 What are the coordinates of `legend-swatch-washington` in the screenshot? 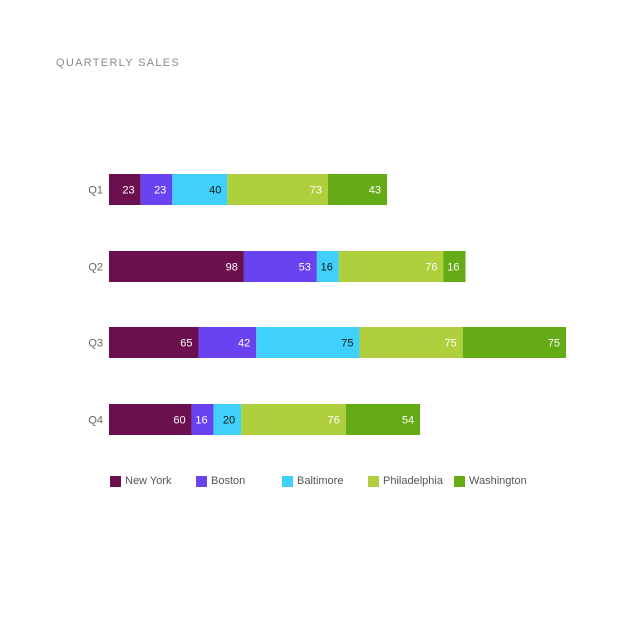 It's located at (459, 481).